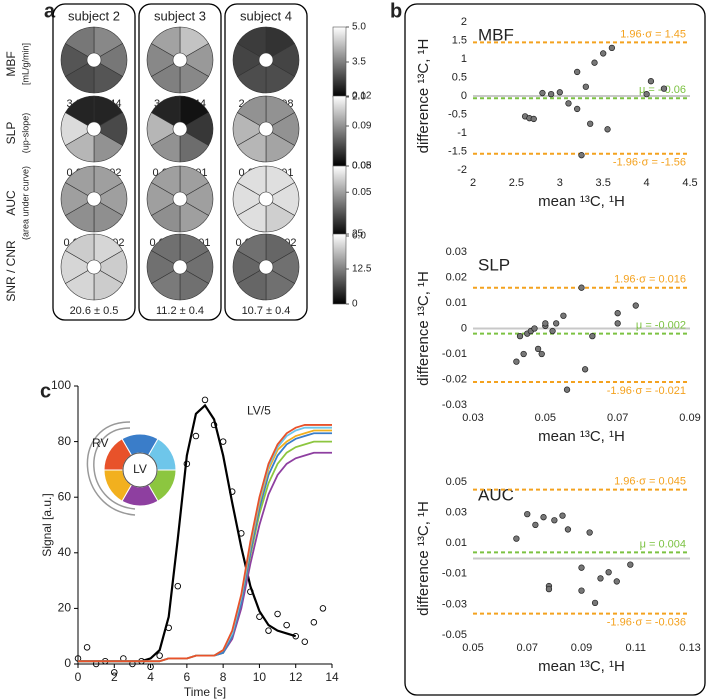 This screenshot has width=709, height=699. I want to click on x-tick-label: 4, so click(647, 183).